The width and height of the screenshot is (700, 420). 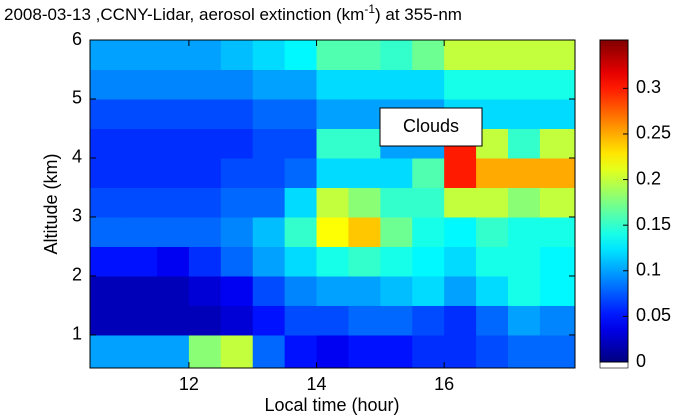 I want to click on title-part: ) at 355-nm, so click(x=418, y=14).